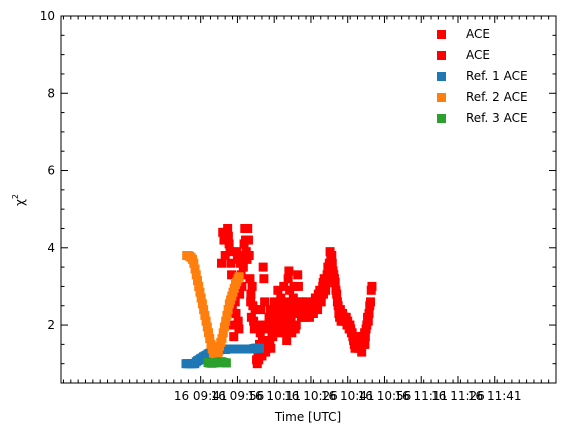 The height and width of the screenshot is (433, 565). I want to click on x-tick-label: 16 10:11, so click(274, 396).